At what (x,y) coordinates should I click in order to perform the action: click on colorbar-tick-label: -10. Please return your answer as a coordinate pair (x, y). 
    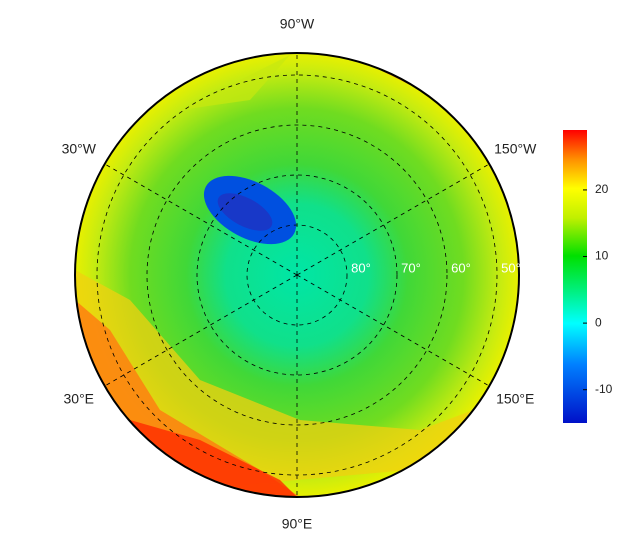
    Looking at the image, I should click on (604, 389).